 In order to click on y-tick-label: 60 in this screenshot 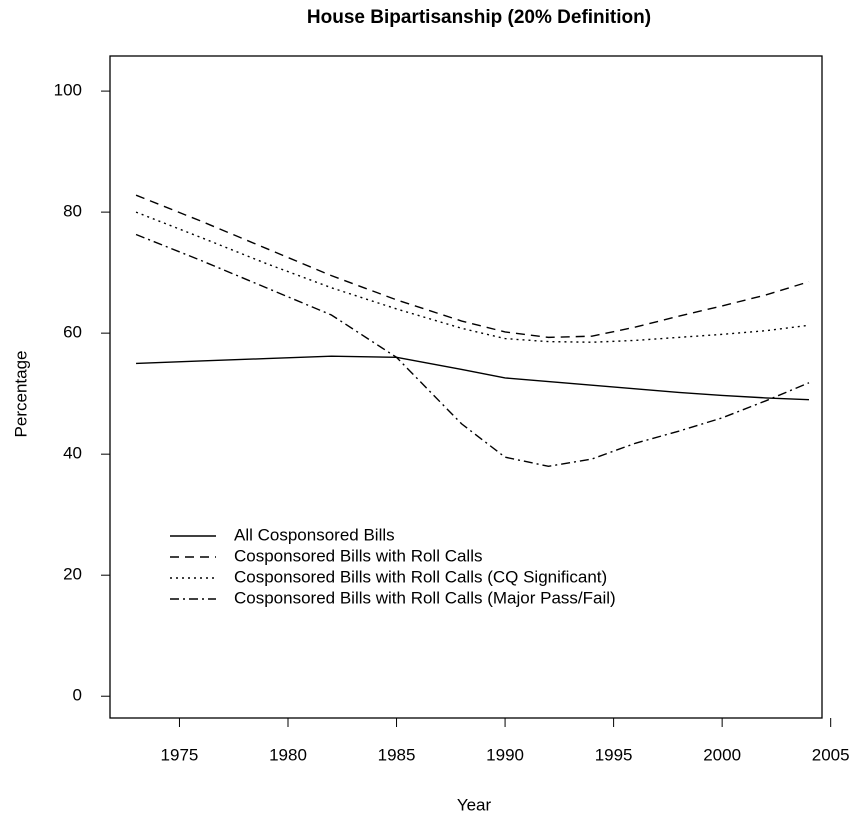, I will do `click(72, 332)`.